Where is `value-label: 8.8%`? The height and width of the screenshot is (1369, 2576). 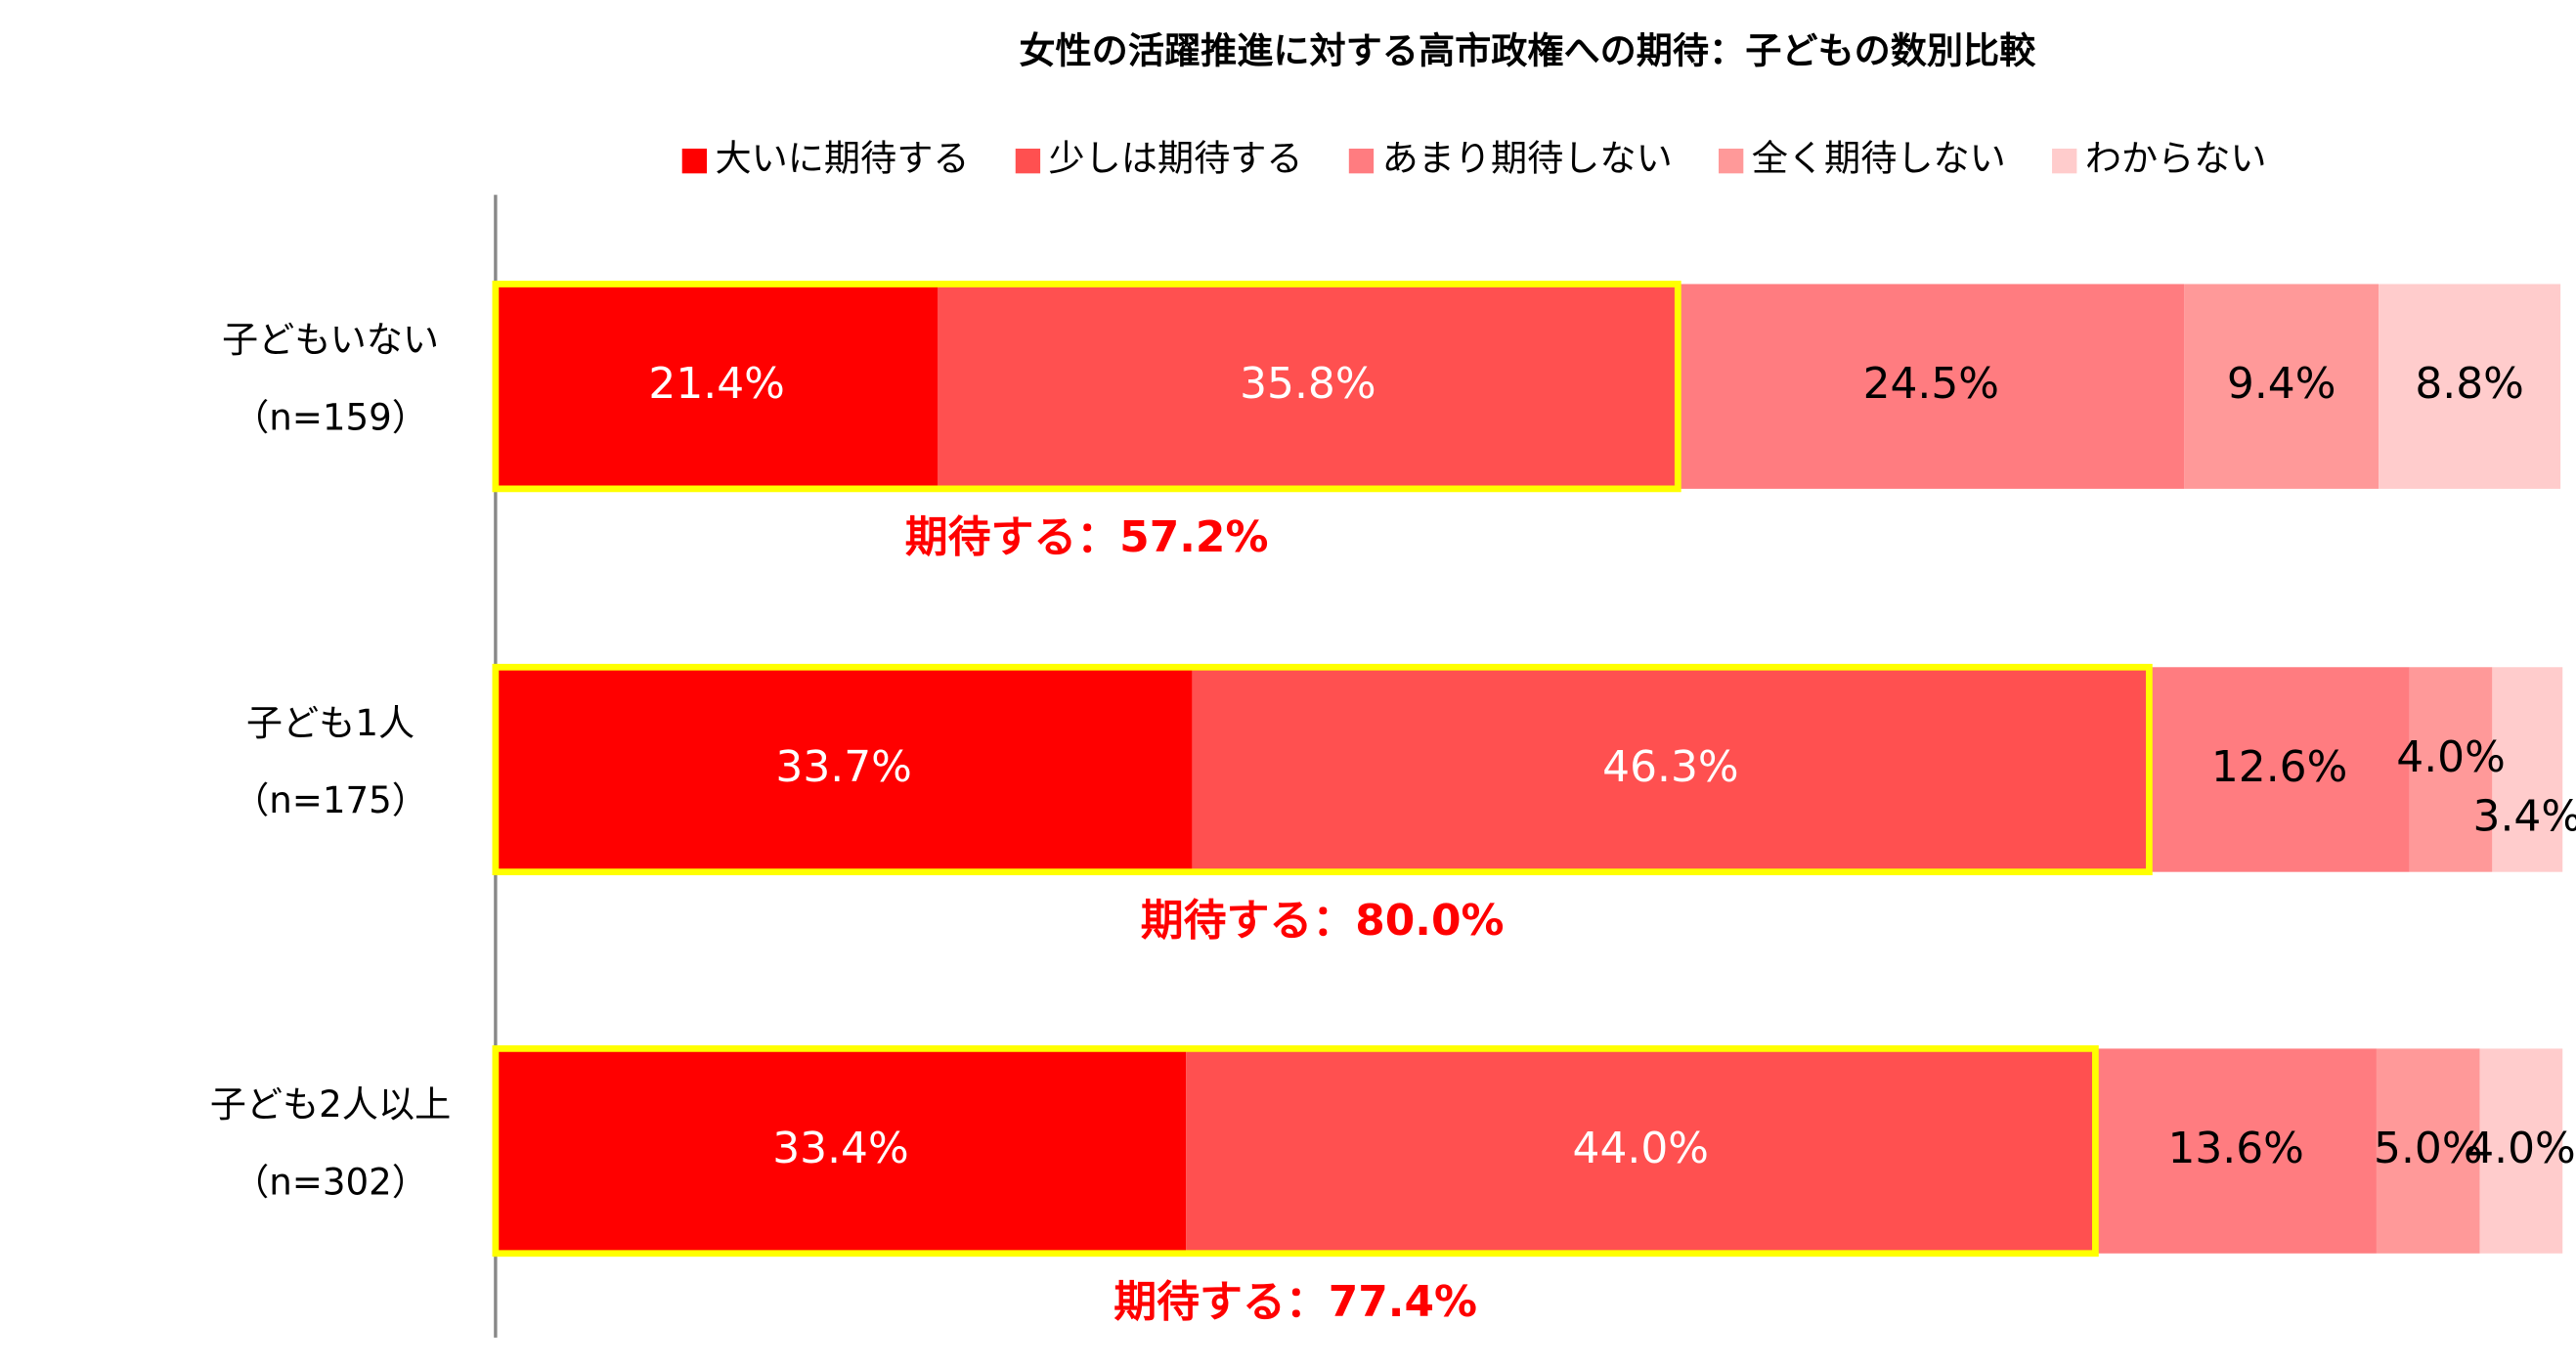 value-label: 8.8% is located at coordinates (2469, 384).